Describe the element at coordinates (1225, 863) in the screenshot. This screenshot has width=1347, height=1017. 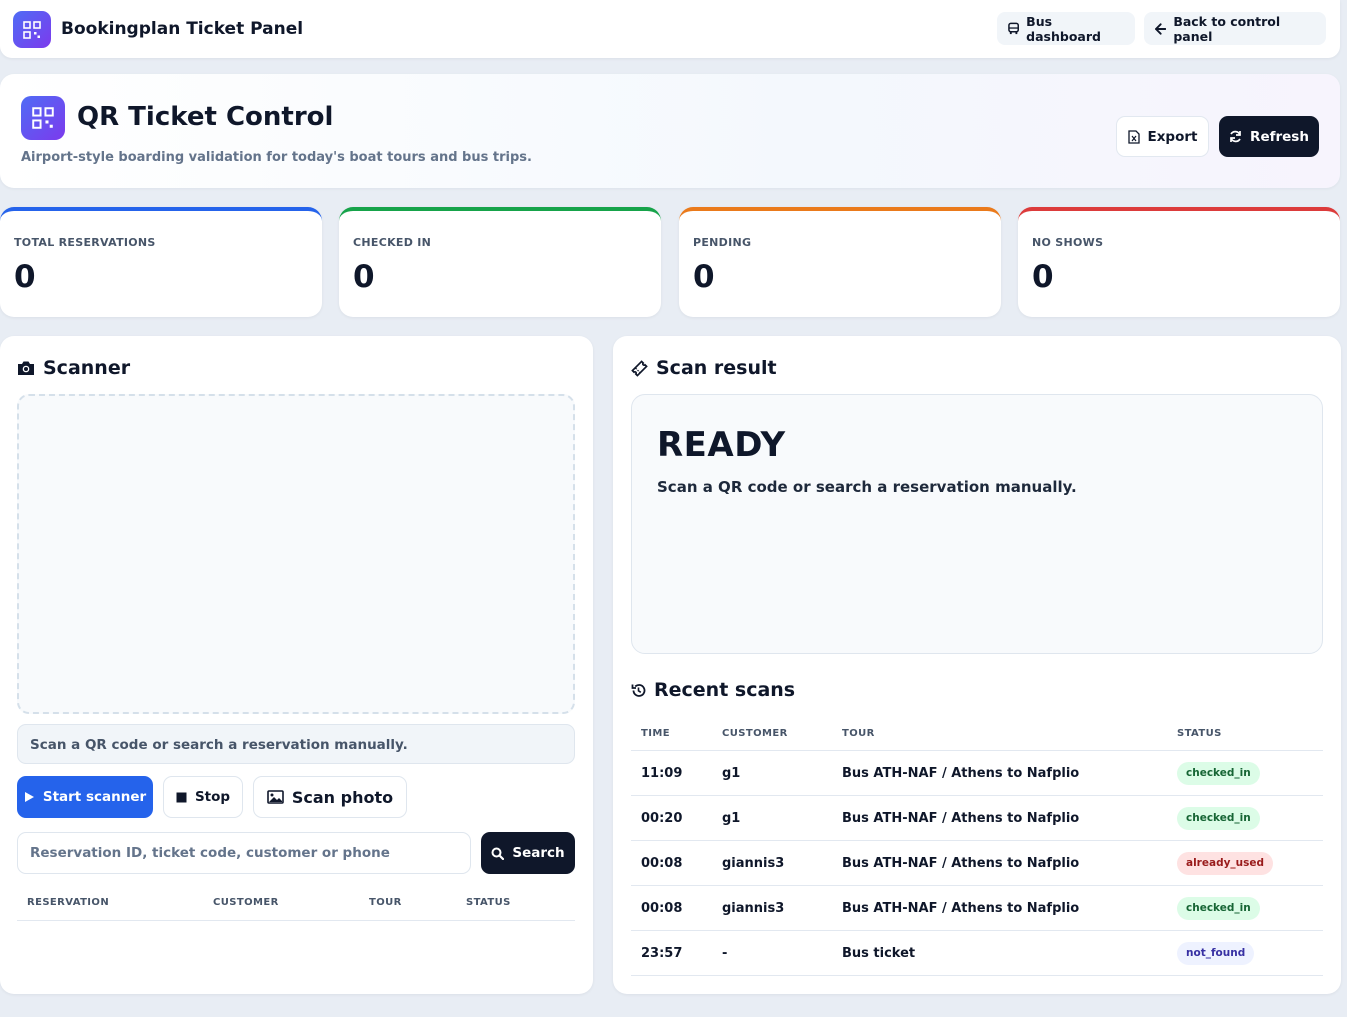
I see `status-badge: already_used` at that location.